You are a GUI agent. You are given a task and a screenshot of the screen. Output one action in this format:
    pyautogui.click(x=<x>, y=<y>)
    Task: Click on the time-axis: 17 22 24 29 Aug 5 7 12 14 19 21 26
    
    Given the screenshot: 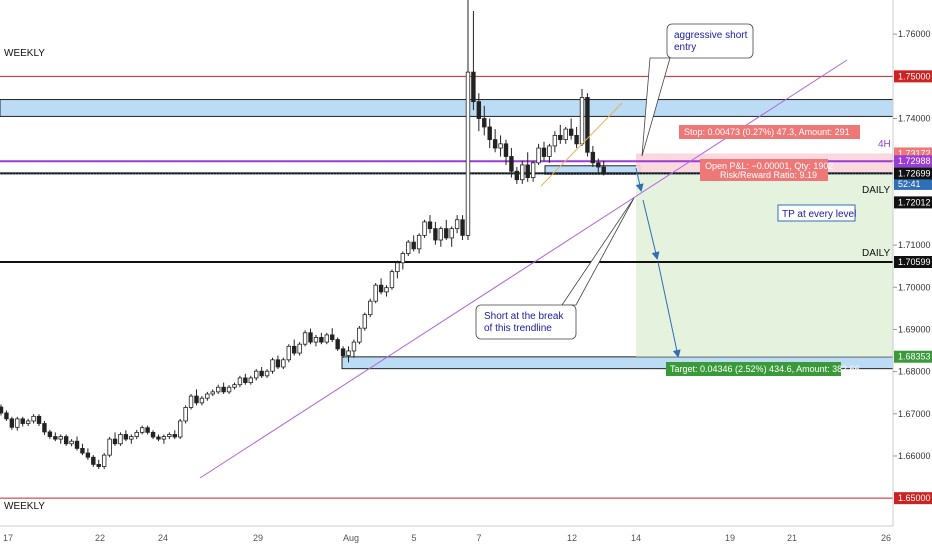 What is the action you would take?
    pyautogui.click(x=447, y=538)
    